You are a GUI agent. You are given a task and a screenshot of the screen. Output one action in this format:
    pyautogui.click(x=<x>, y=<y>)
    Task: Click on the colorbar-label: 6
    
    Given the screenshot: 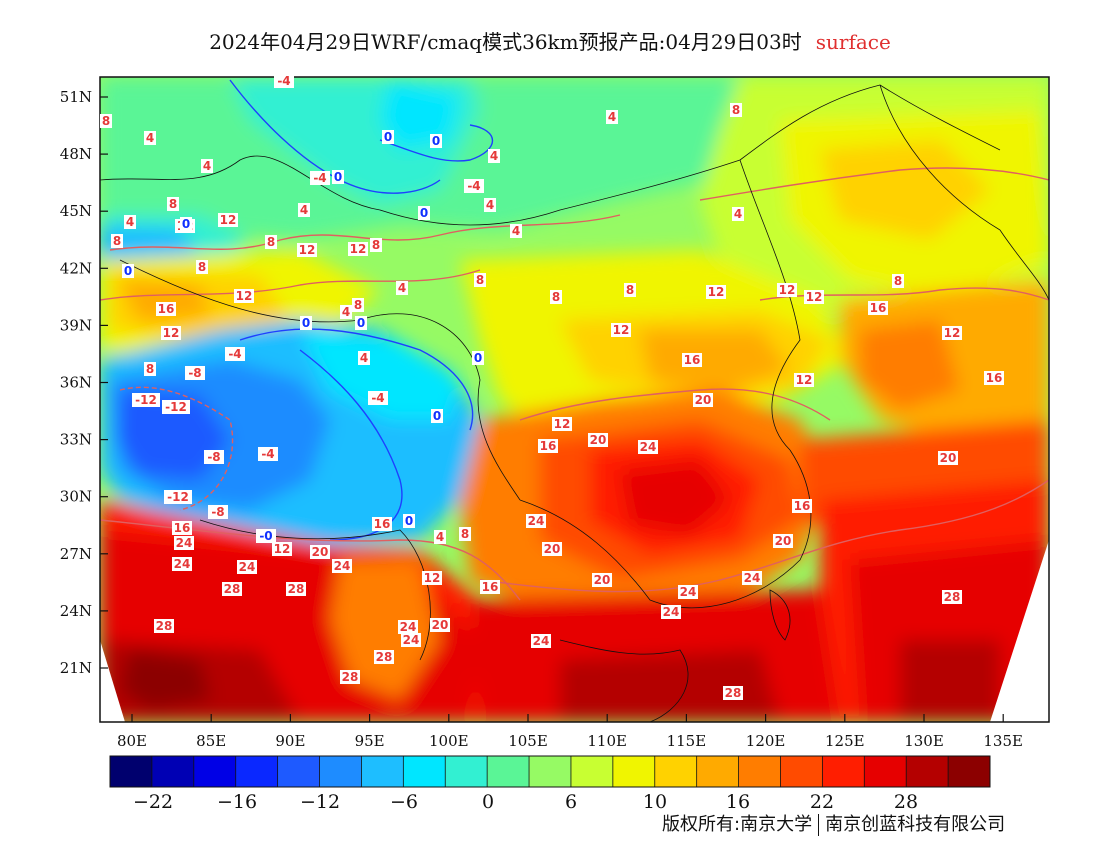 What is the action you would take?
    pyautogui.click(x=571, y=802)
    